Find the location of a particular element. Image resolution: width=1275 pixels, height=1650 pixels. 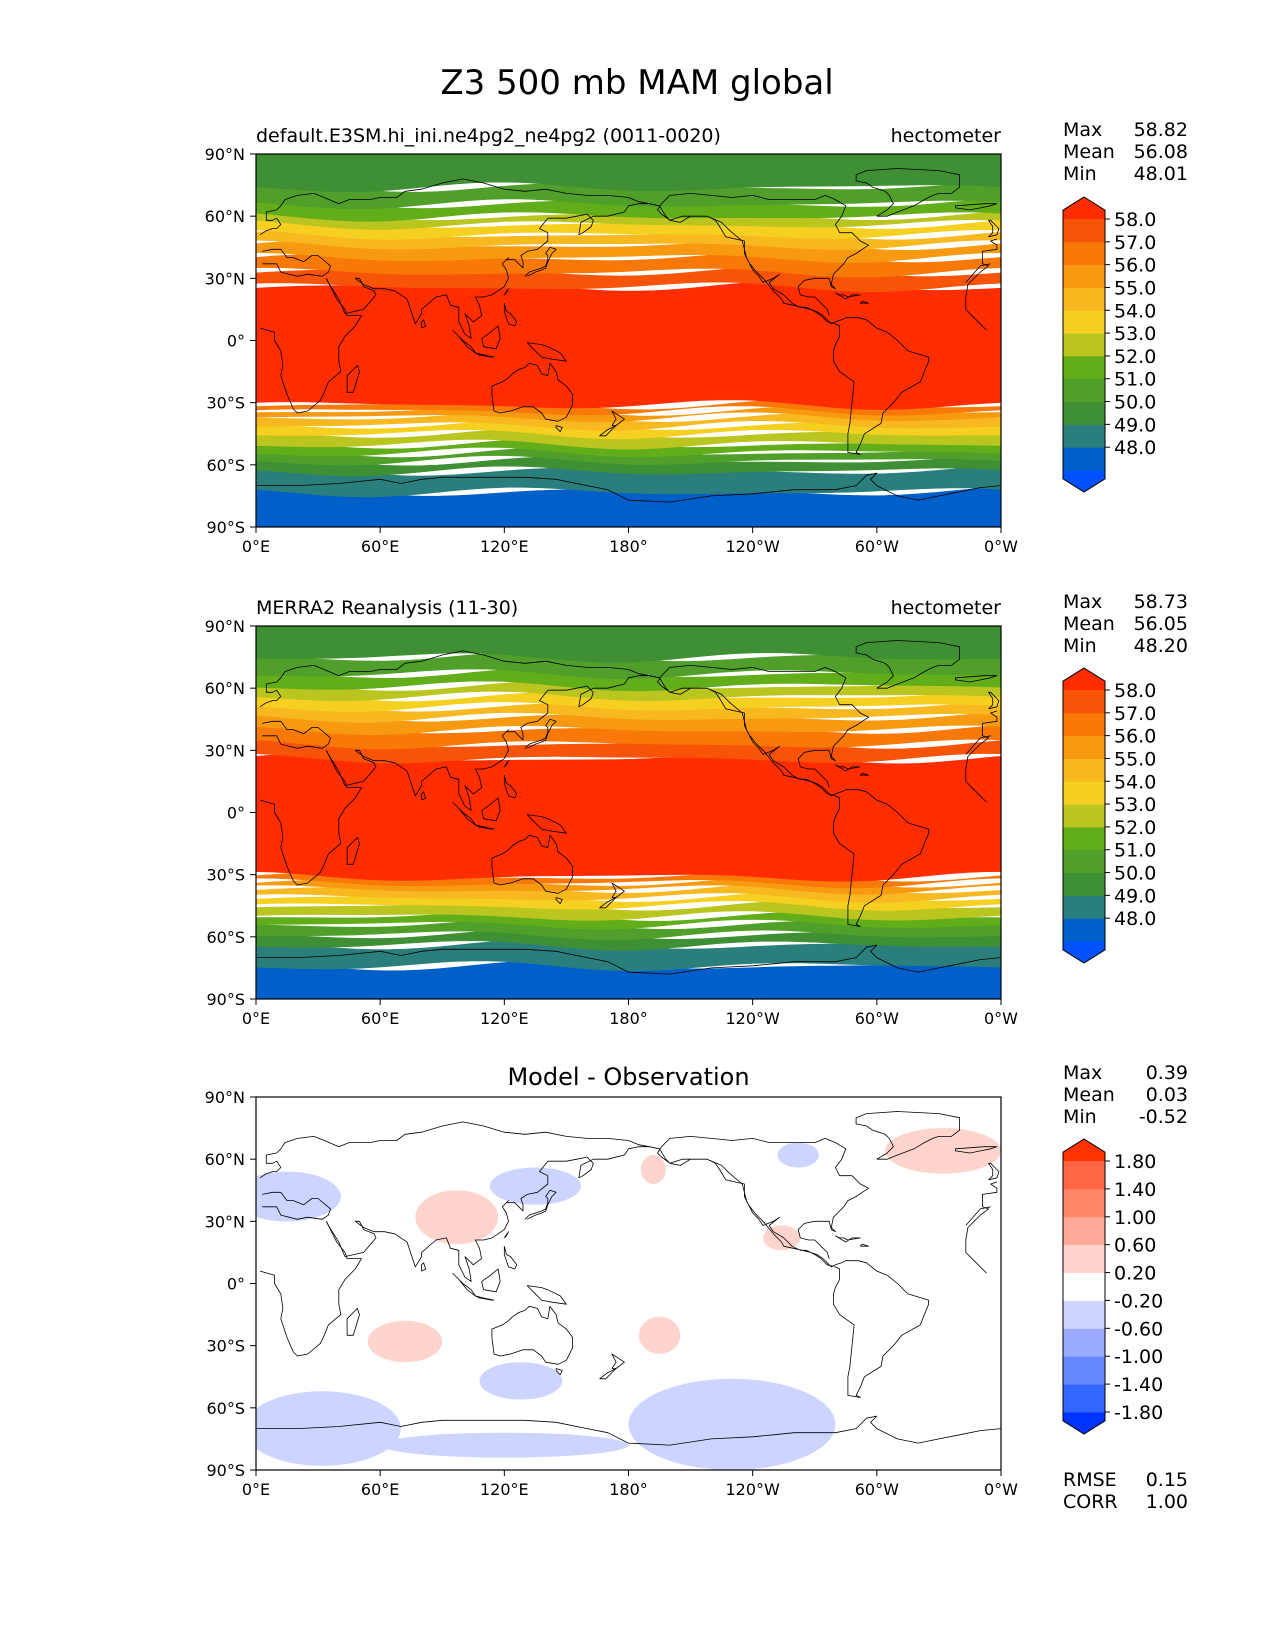

metric-label: RMSE is located at coordinates (1090, 1480).